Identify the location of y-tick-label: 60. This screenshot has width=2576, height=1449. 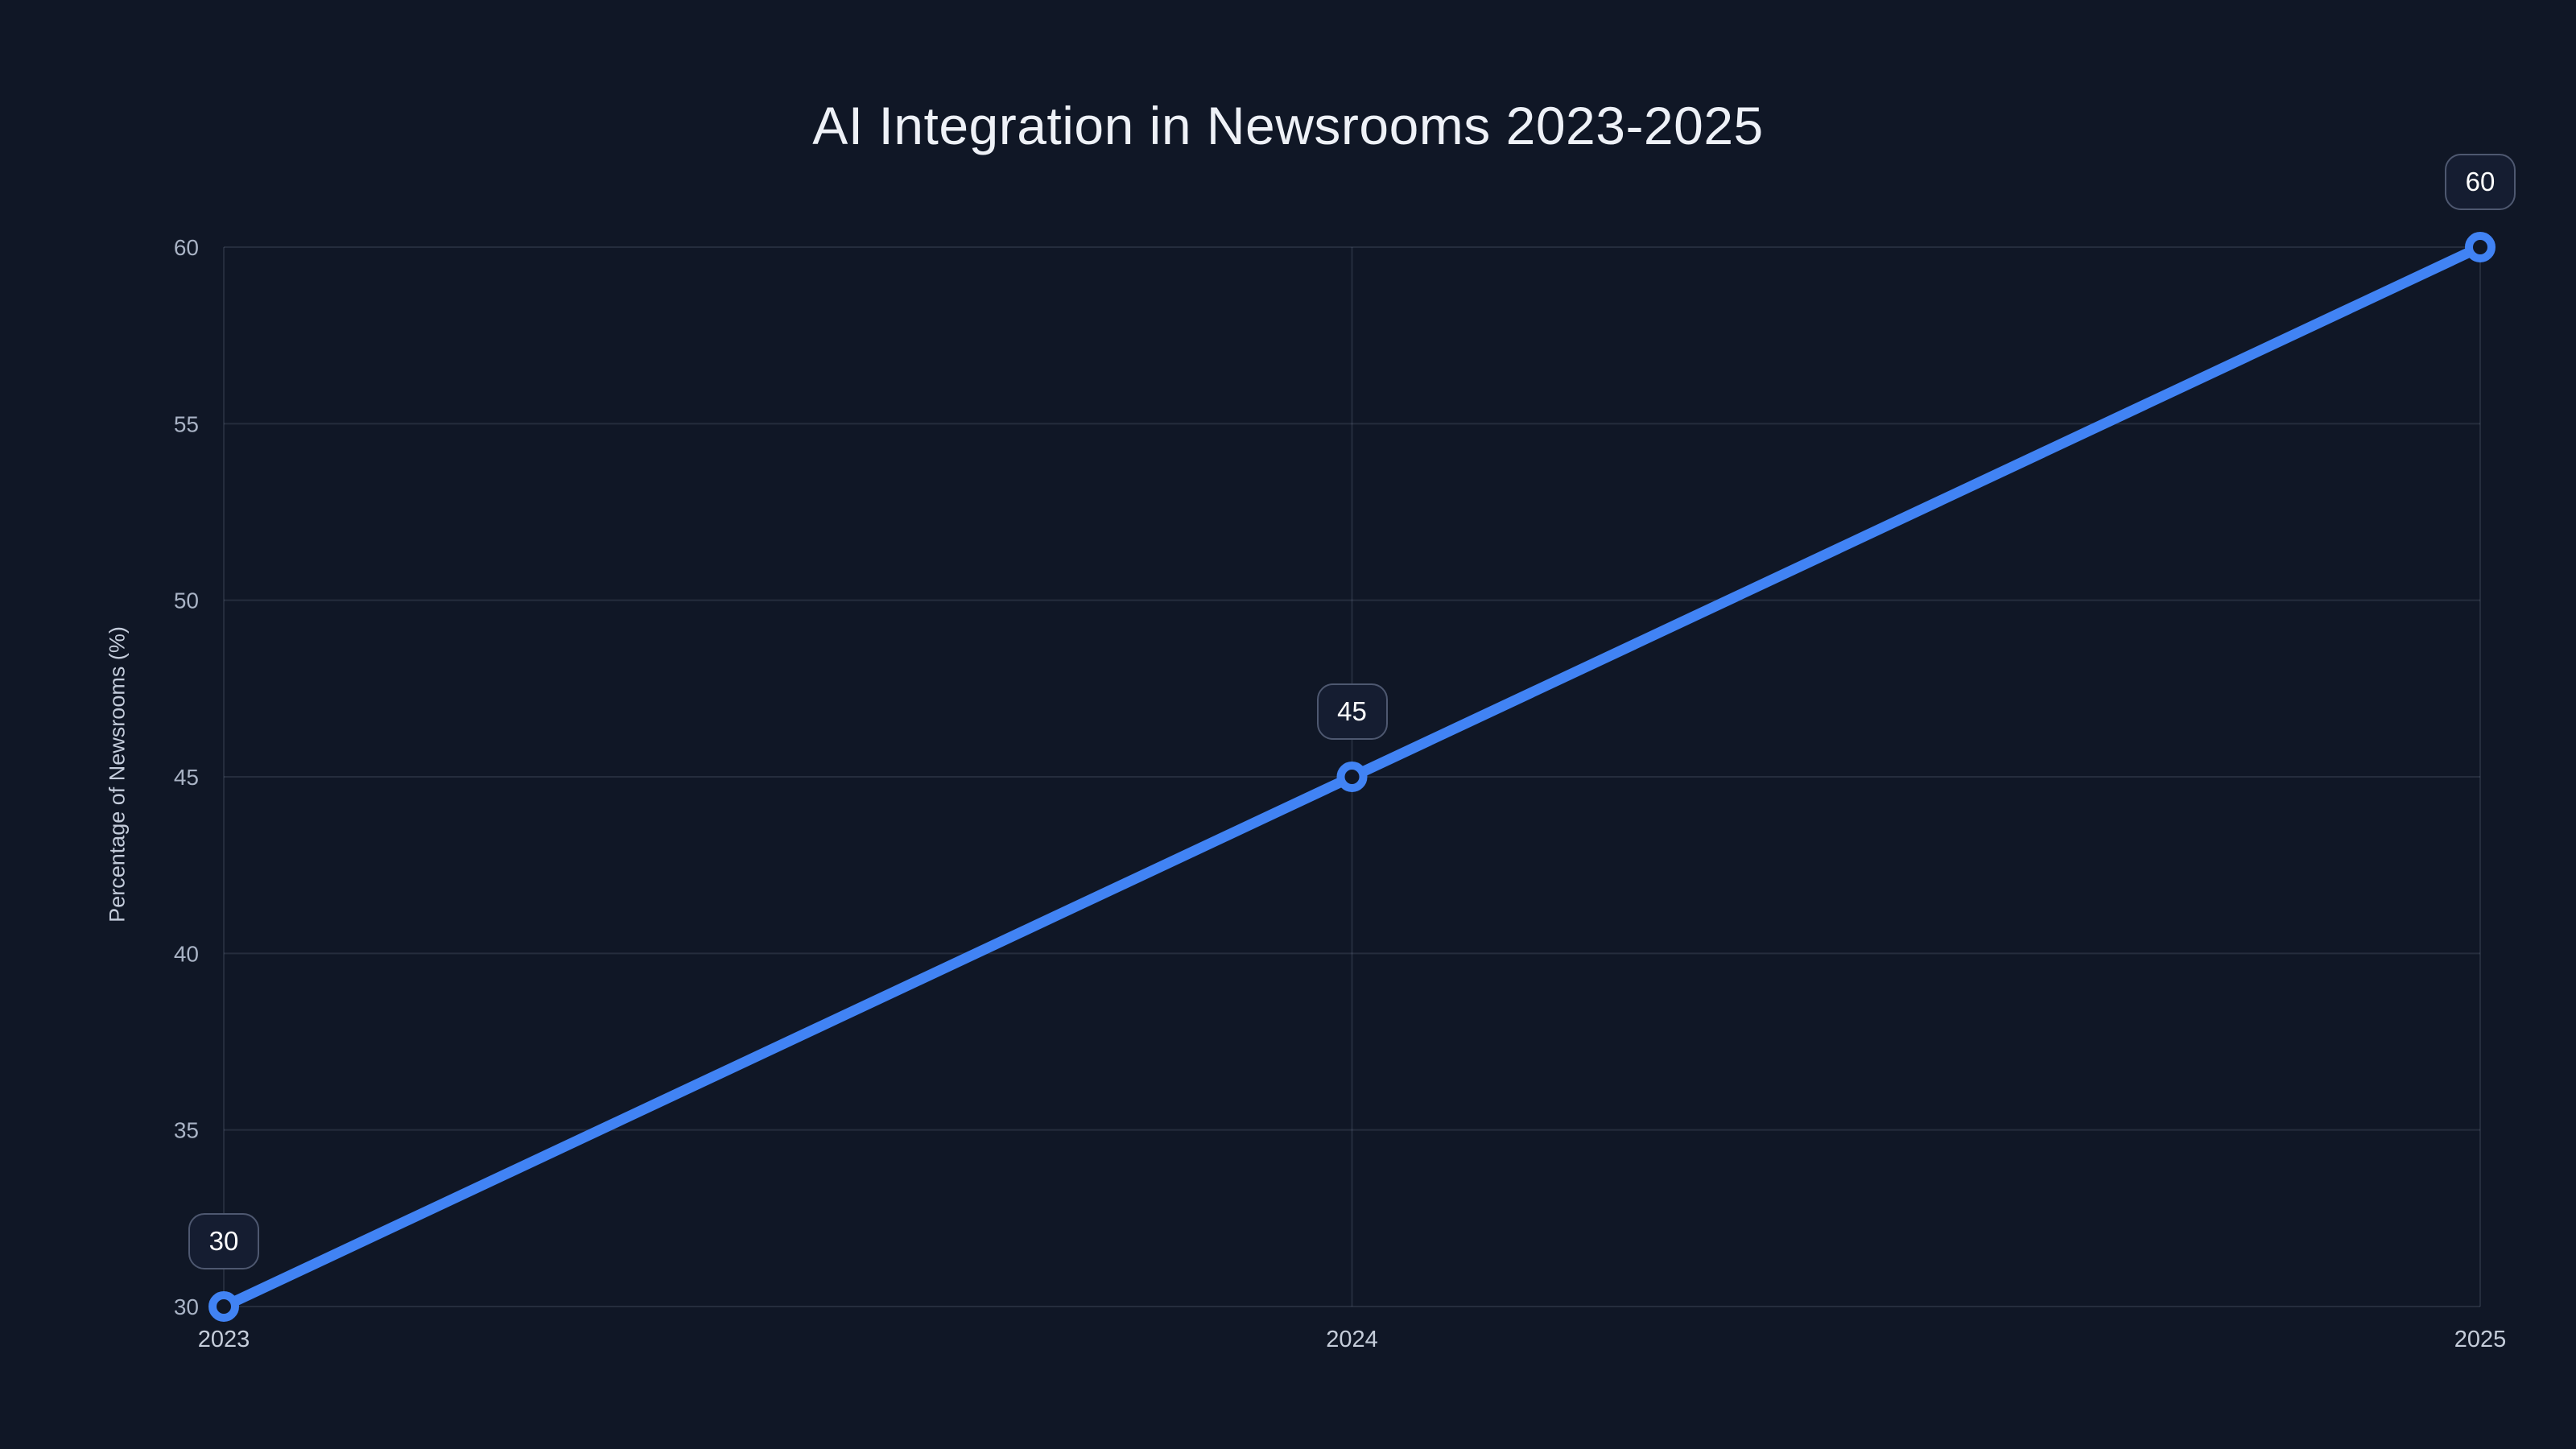
(186, 247).